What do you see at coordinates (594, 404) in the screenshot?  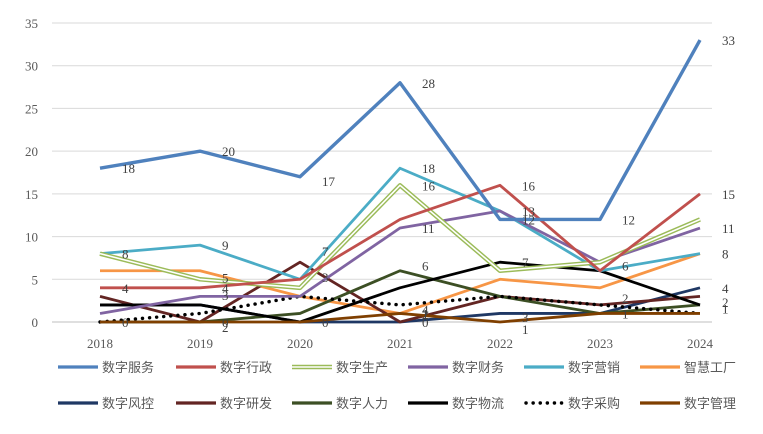 I see `legend-label: 数字采购` at bounding box center [594, 404].